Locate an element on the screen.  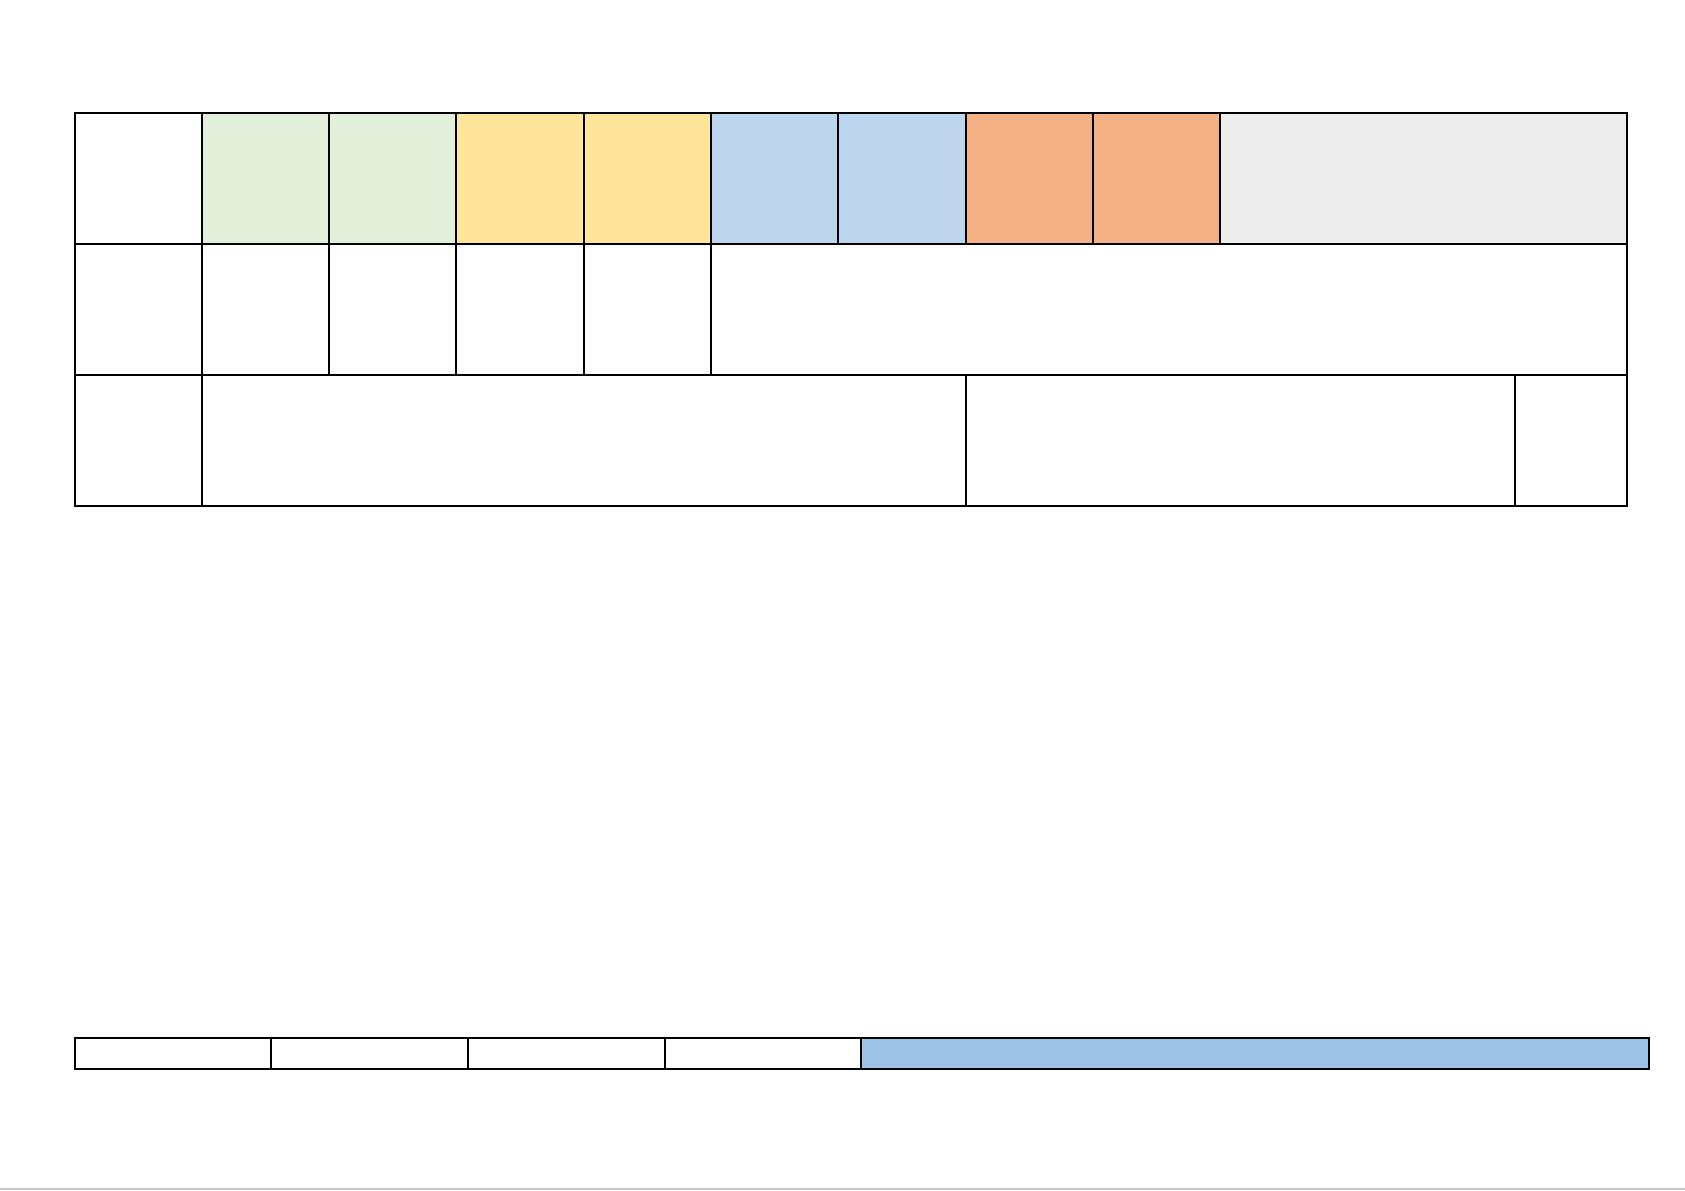
row1-yellow-cell-b is located at coordinates (647, 178).